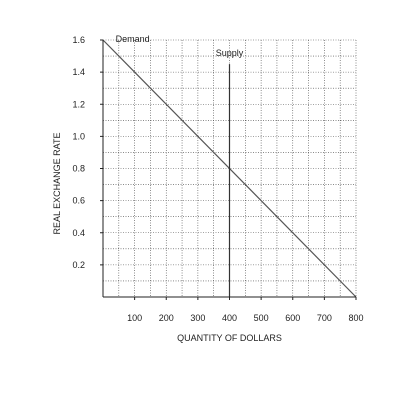 The image size is (400, 400). I want to click on x-axis-title: QUANTITY OF DOLLARS, so click(229, 338).